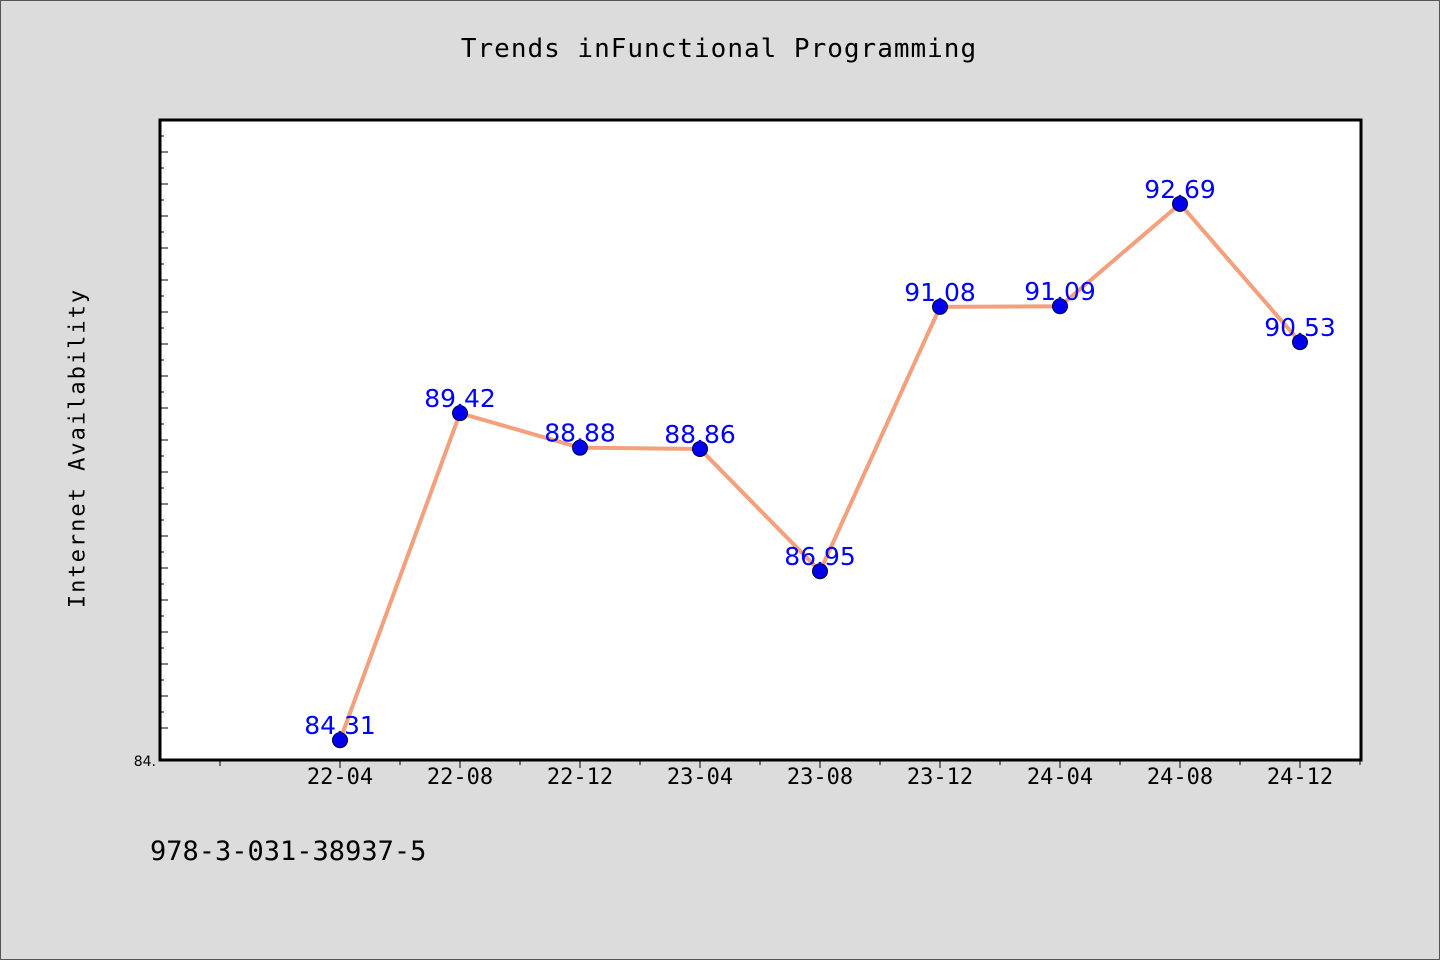 This screenshot has width=1440, height=960. I want to click on x-tick-label: 24-04, so click(1060, 777).